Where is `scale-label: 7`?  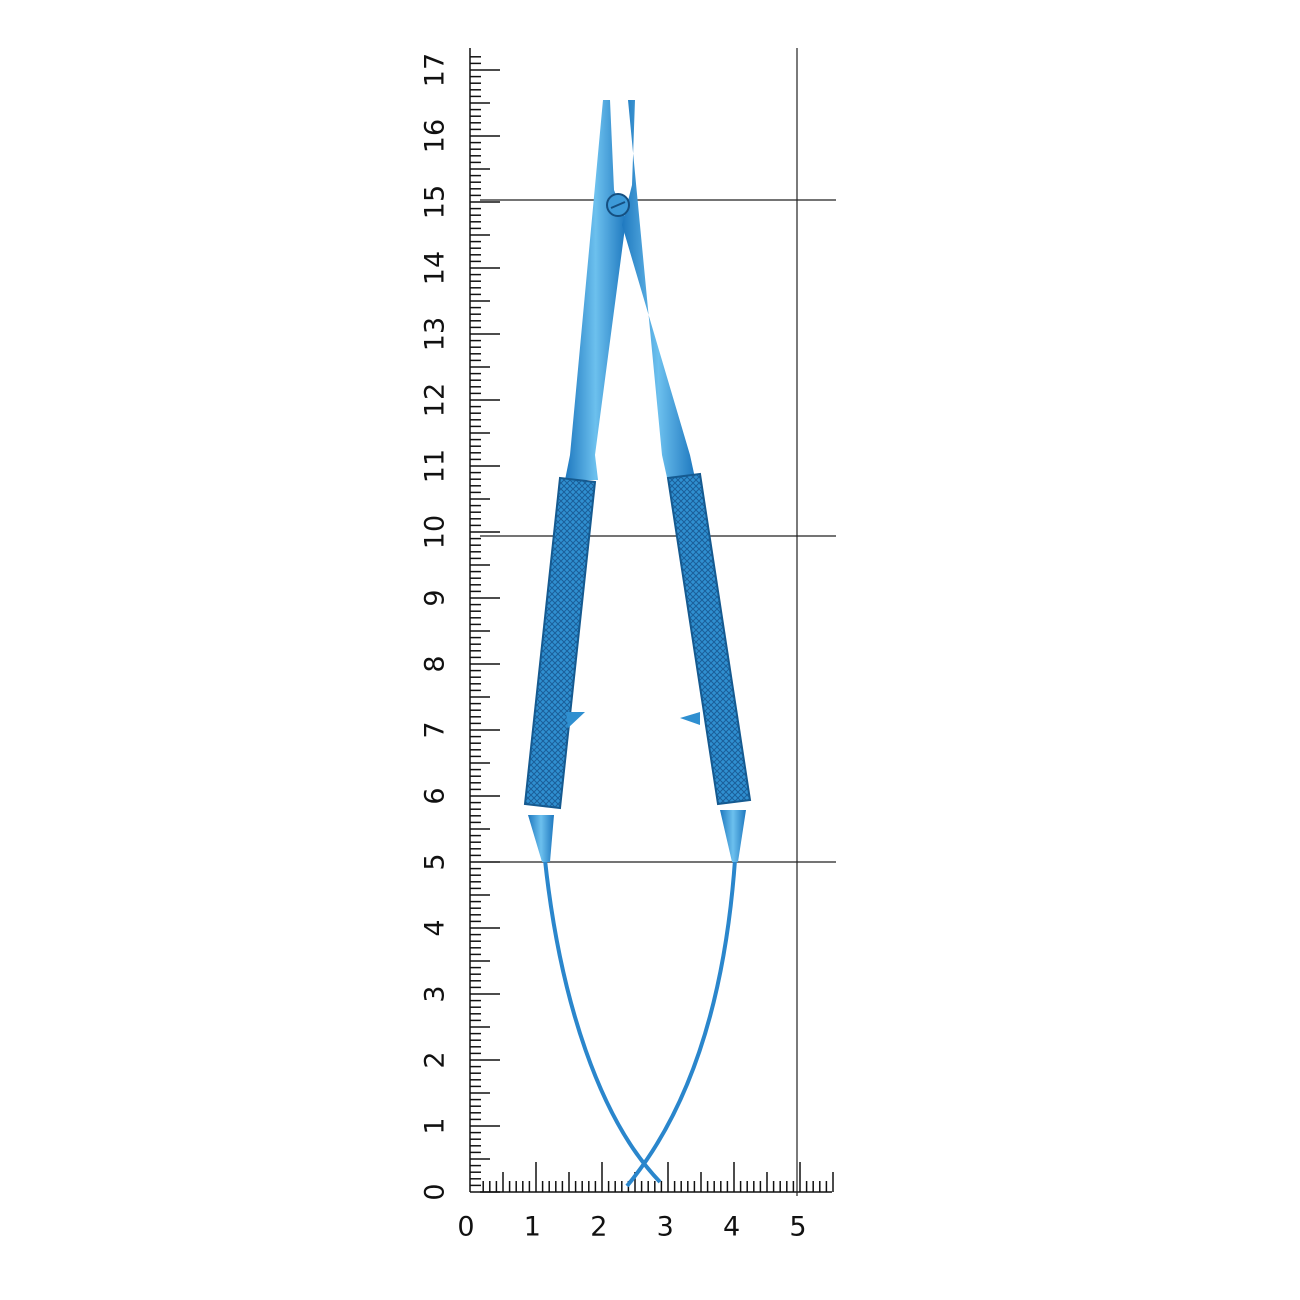 scale-label: 7 is located at coordinates (435, 729).